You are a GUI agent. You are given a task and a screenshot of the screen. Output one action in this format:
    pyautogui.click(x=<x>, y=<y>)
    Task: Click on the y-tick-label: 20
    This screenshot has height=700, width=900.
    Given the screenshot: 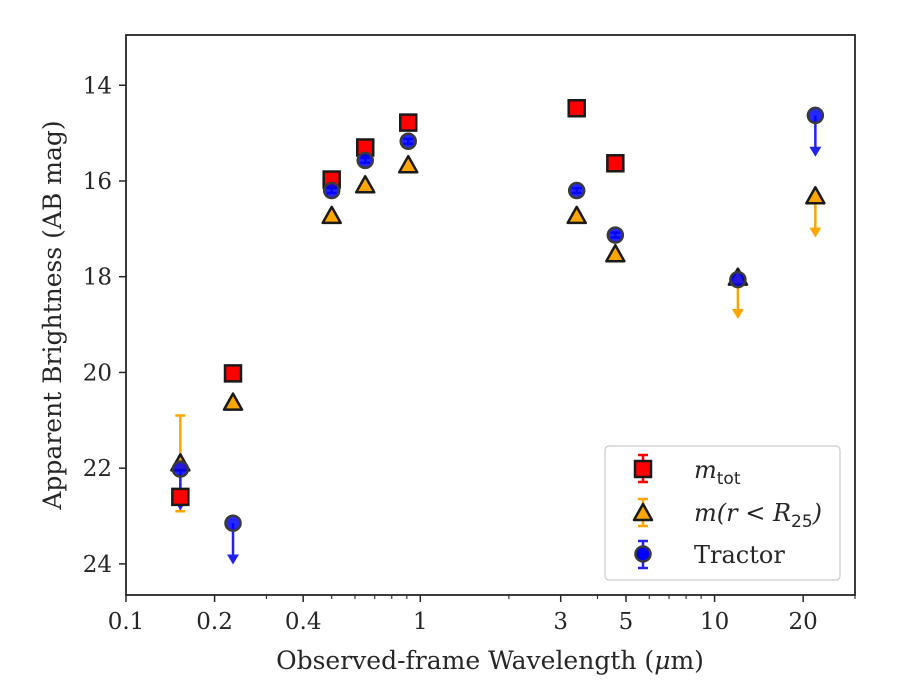 What is the action you would take?
    pyautogui.click(x=97, y=373)
    